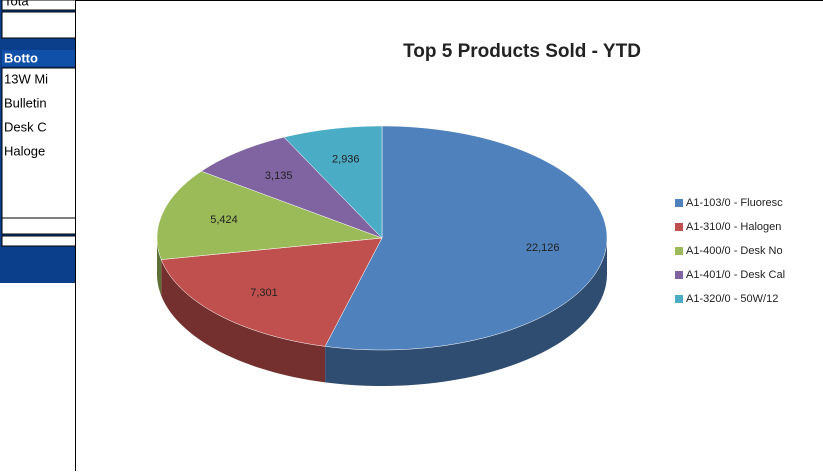 The image size is (823, 476). I want to click on table-text: Tota, so click(16, 4).